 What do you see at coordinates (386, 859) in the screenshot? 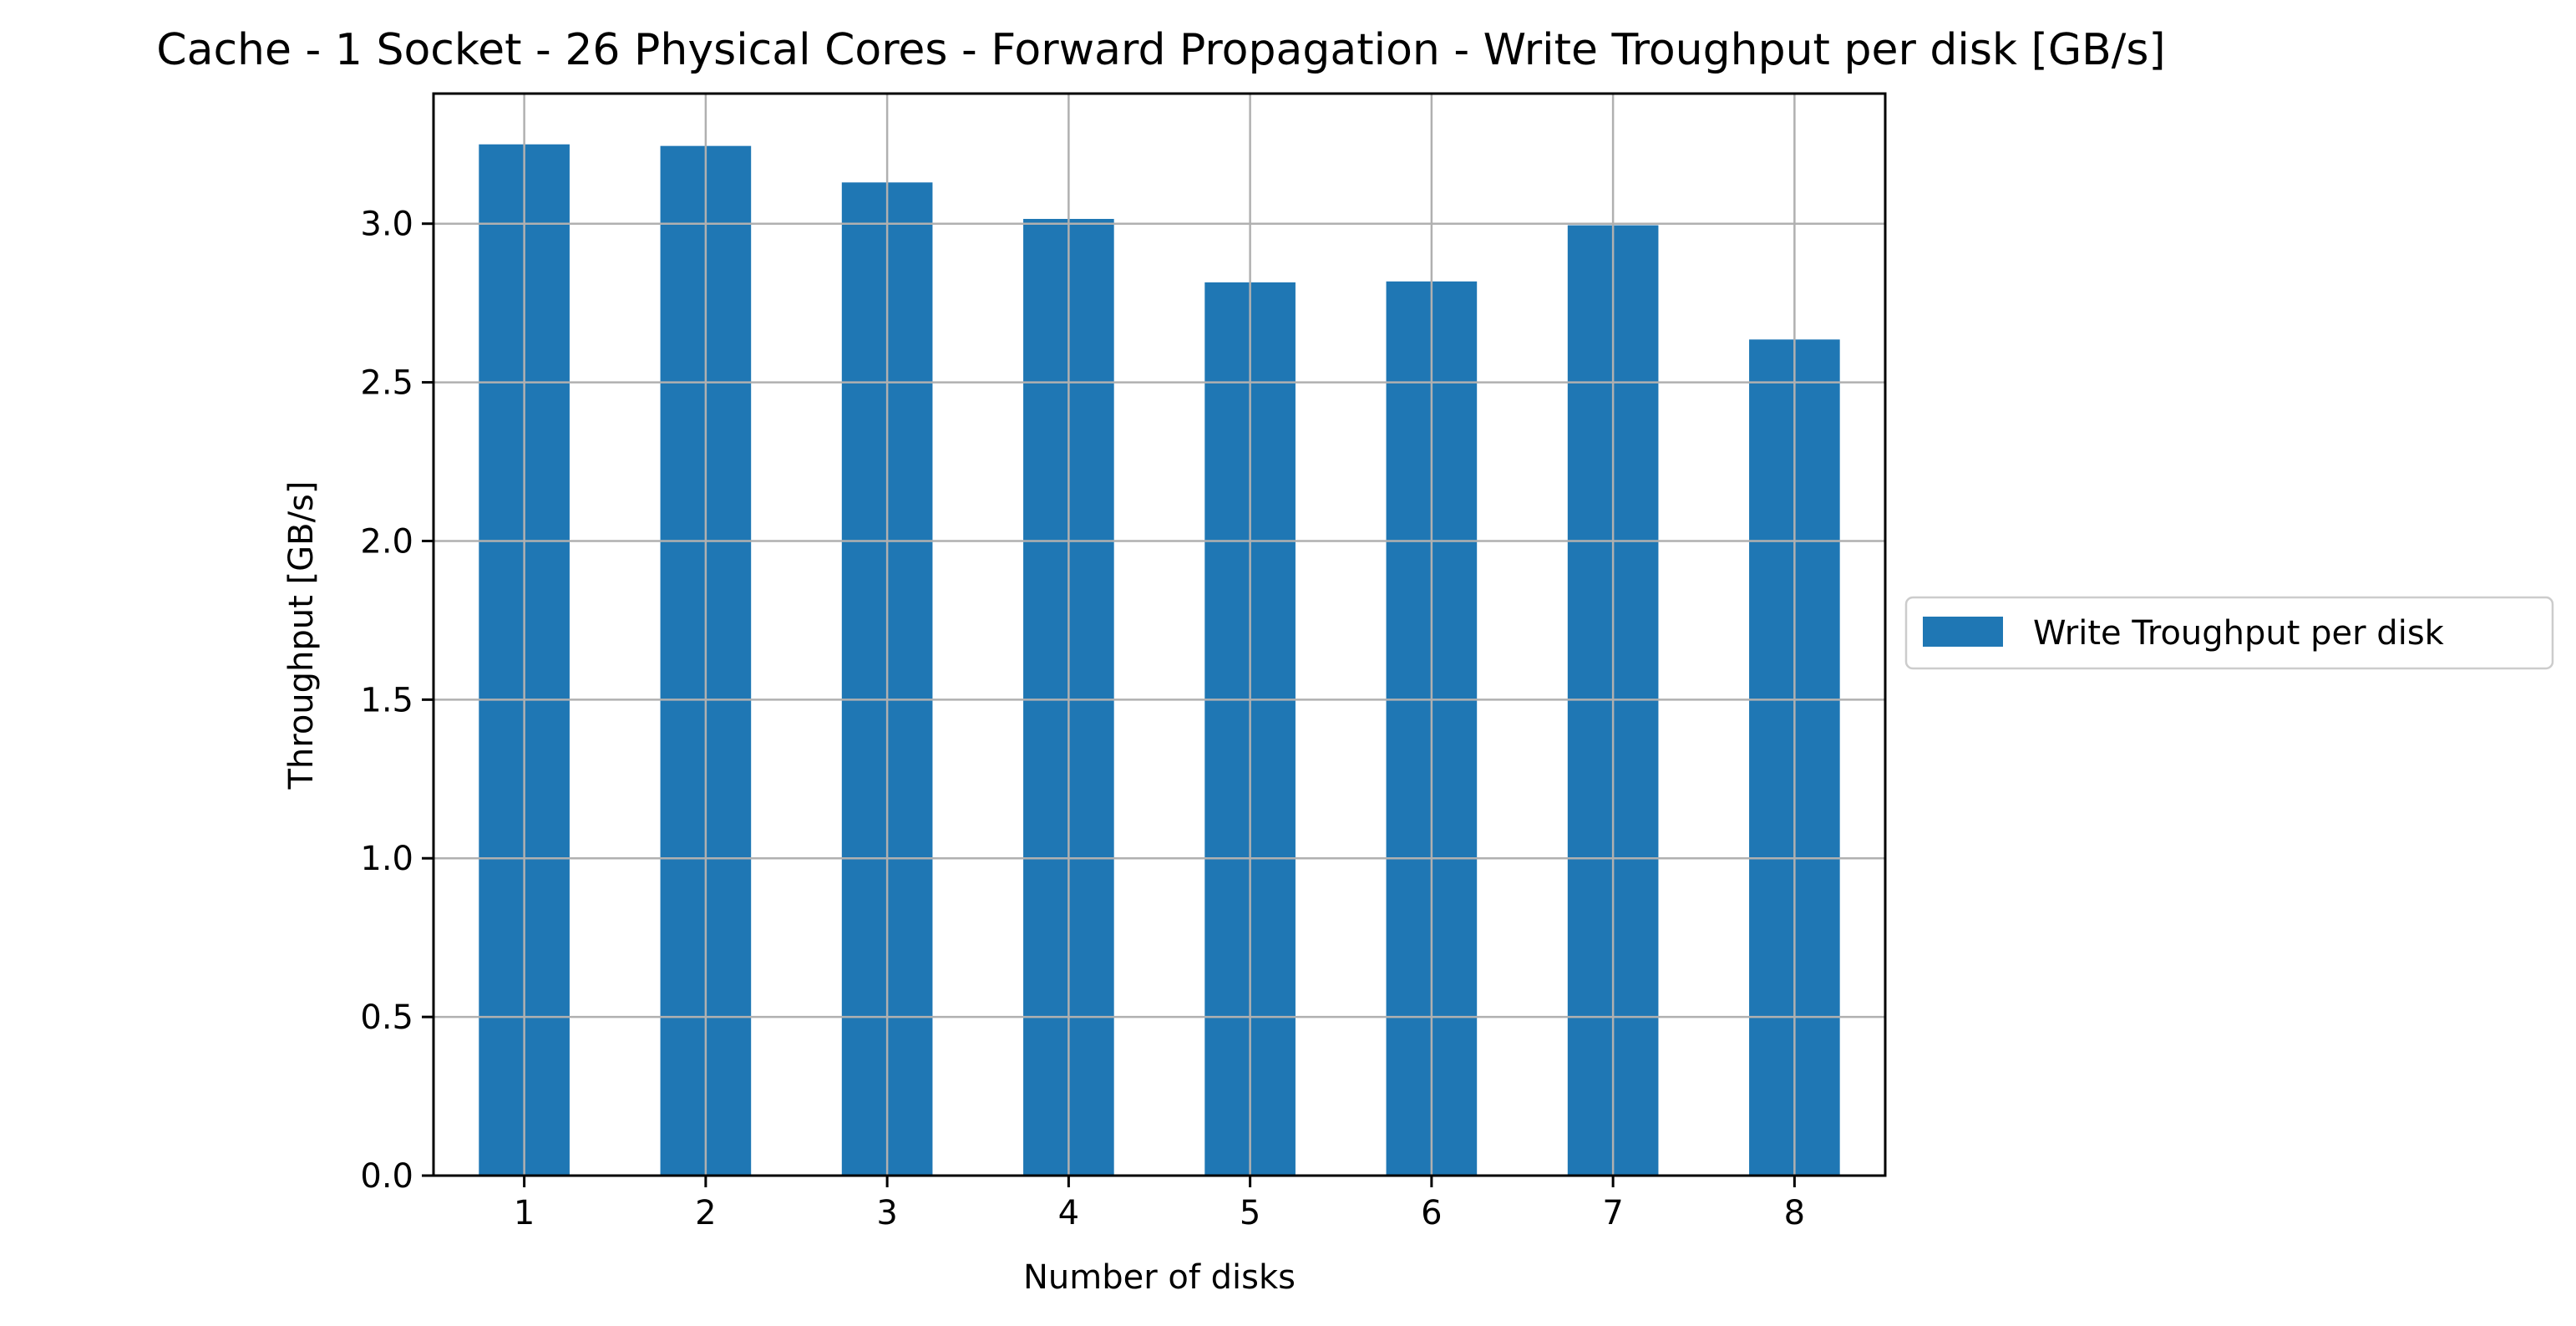
I see `y-tick-label: 1.0` at bounding box center [386, 859].